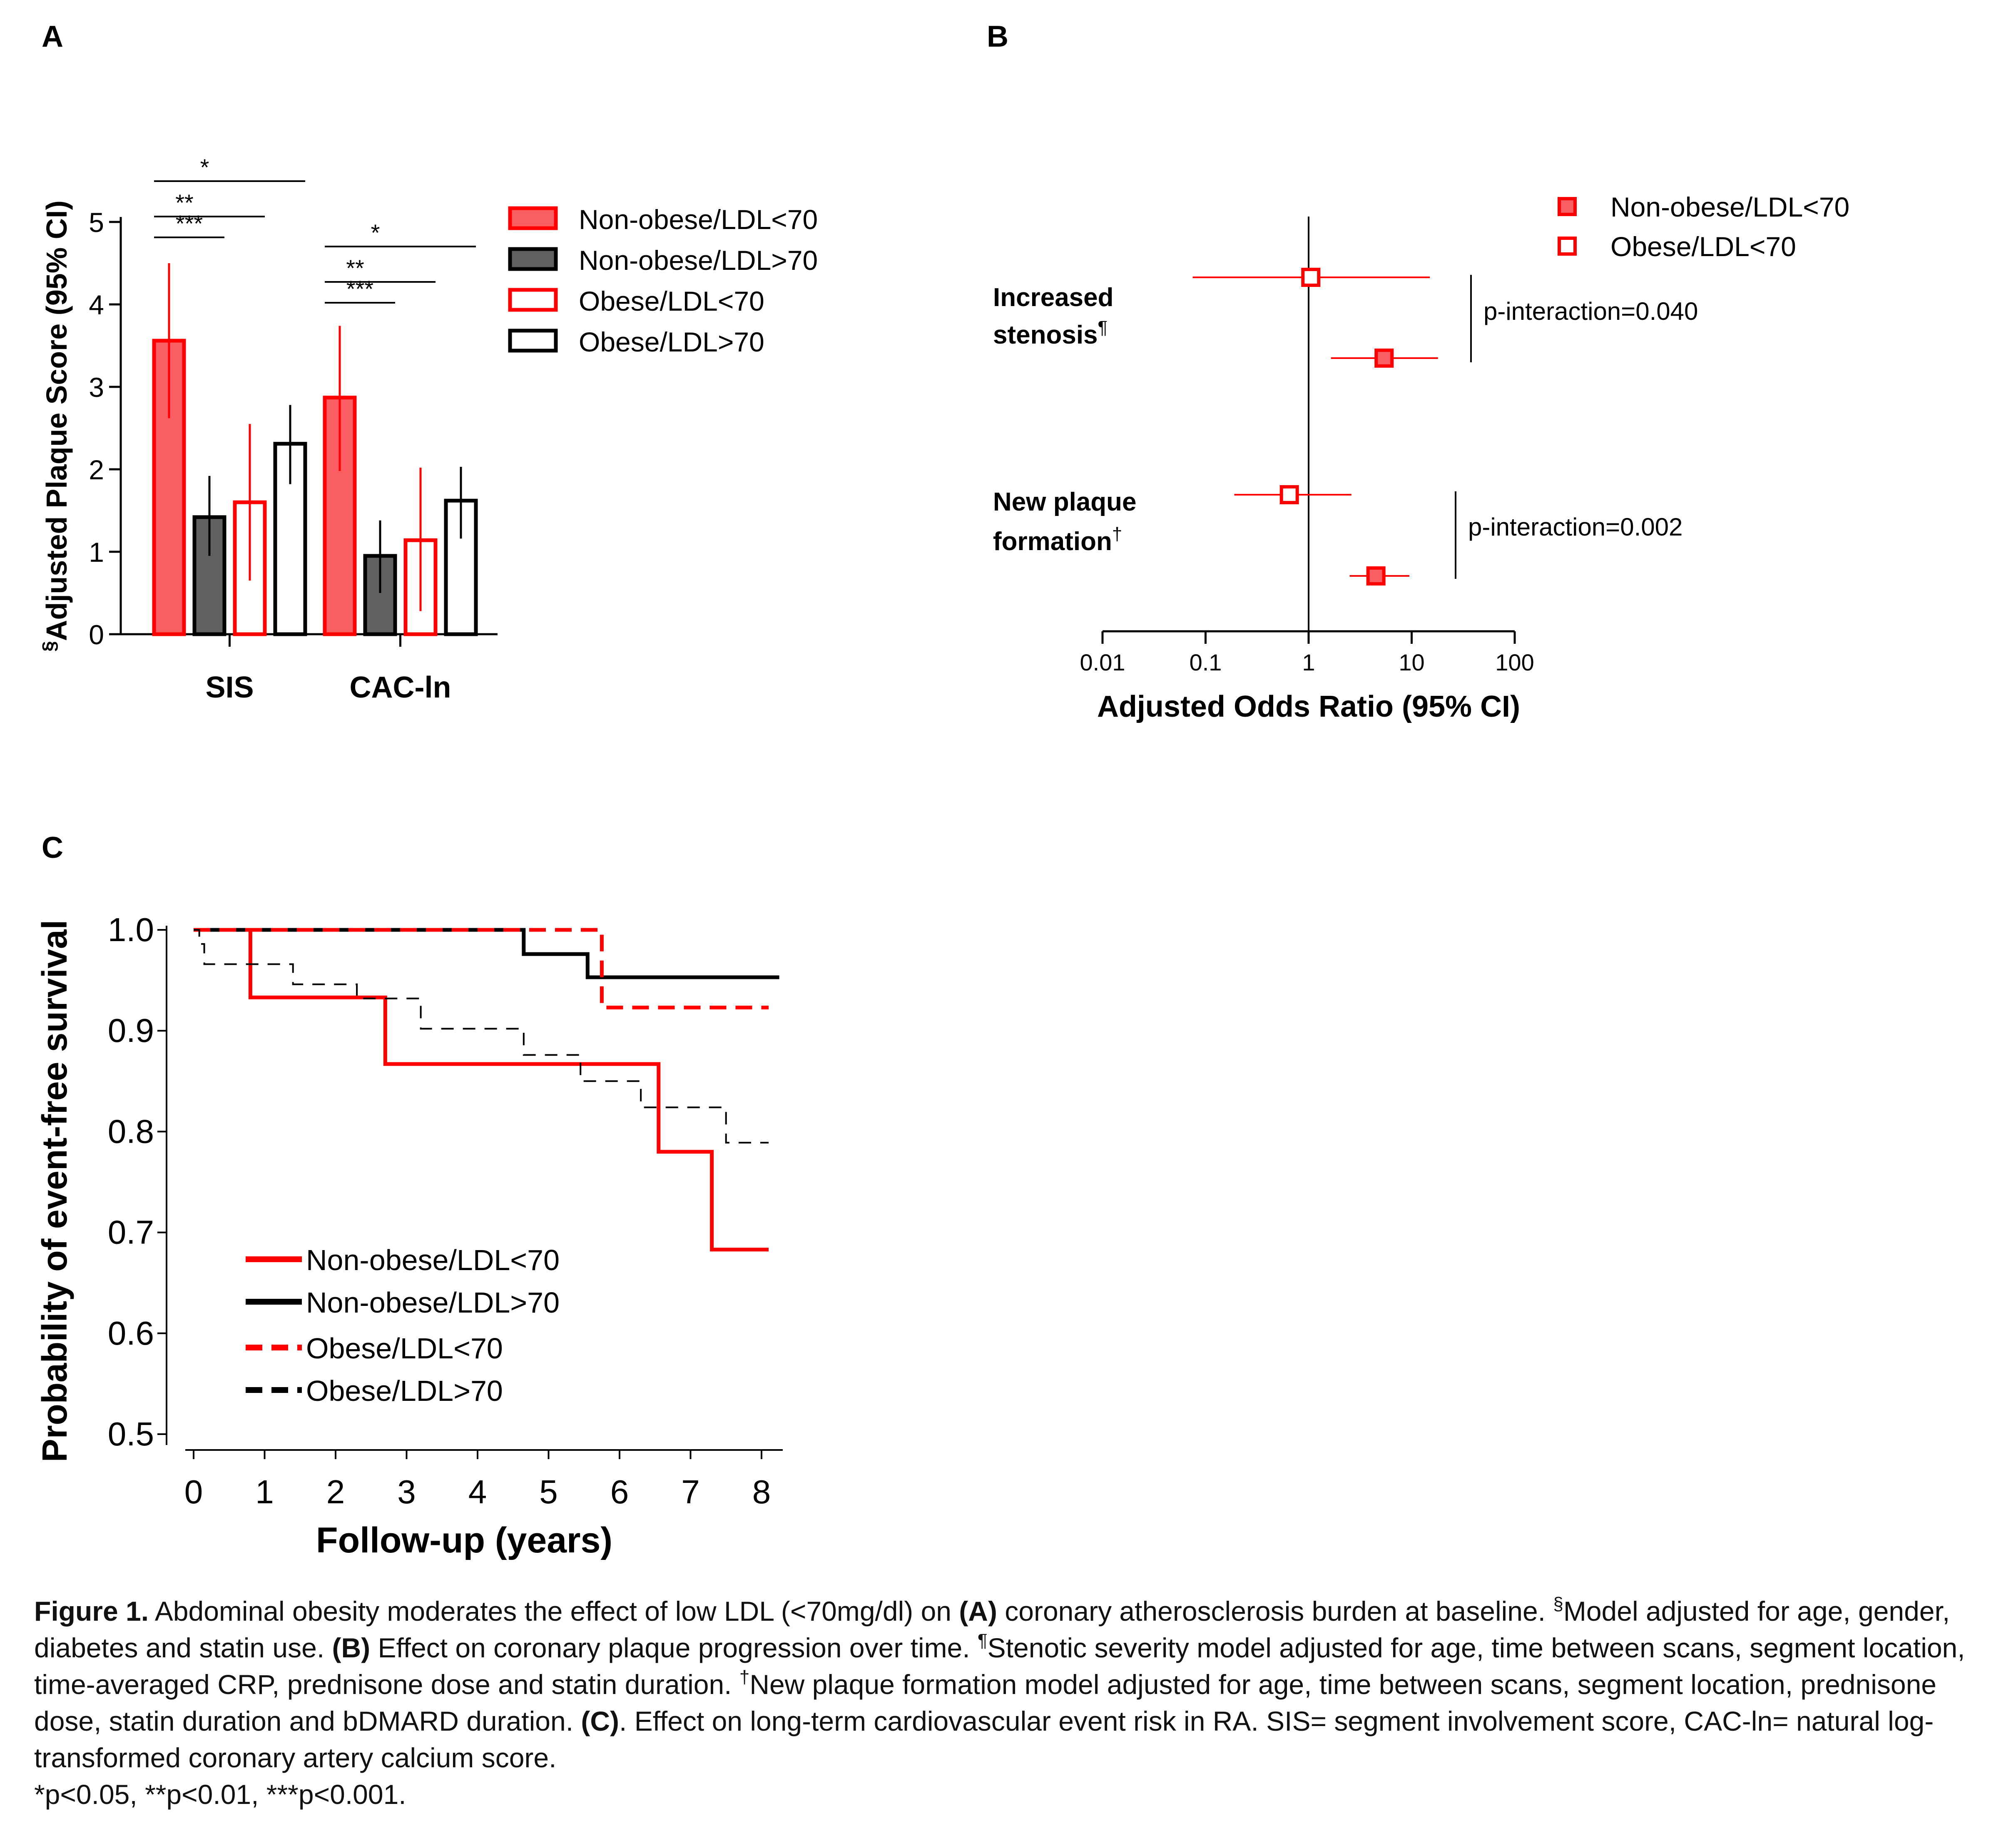 This screenshot has width=2016, height=1836. I want to click on x-tick-label: 8, so click(762, 1491).